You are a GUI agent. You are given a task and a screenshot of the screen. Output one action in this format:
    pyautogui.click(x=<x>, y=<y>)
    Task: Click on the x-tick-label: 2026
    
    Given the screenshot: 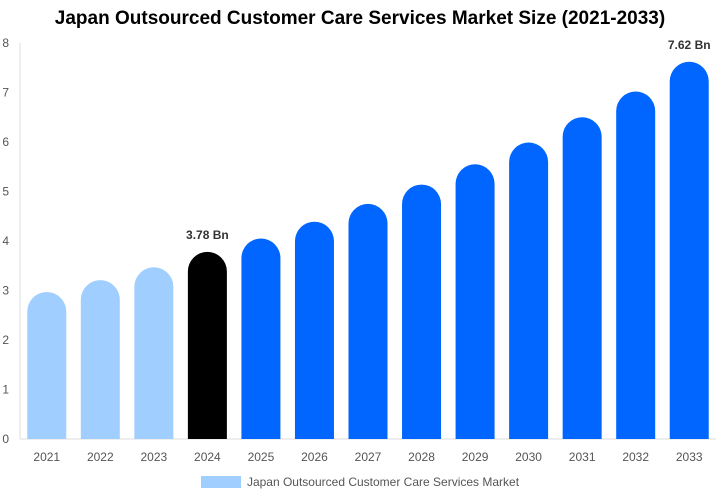 What is the action you would take?
    pyautogui.click(x=314, y=457)
    